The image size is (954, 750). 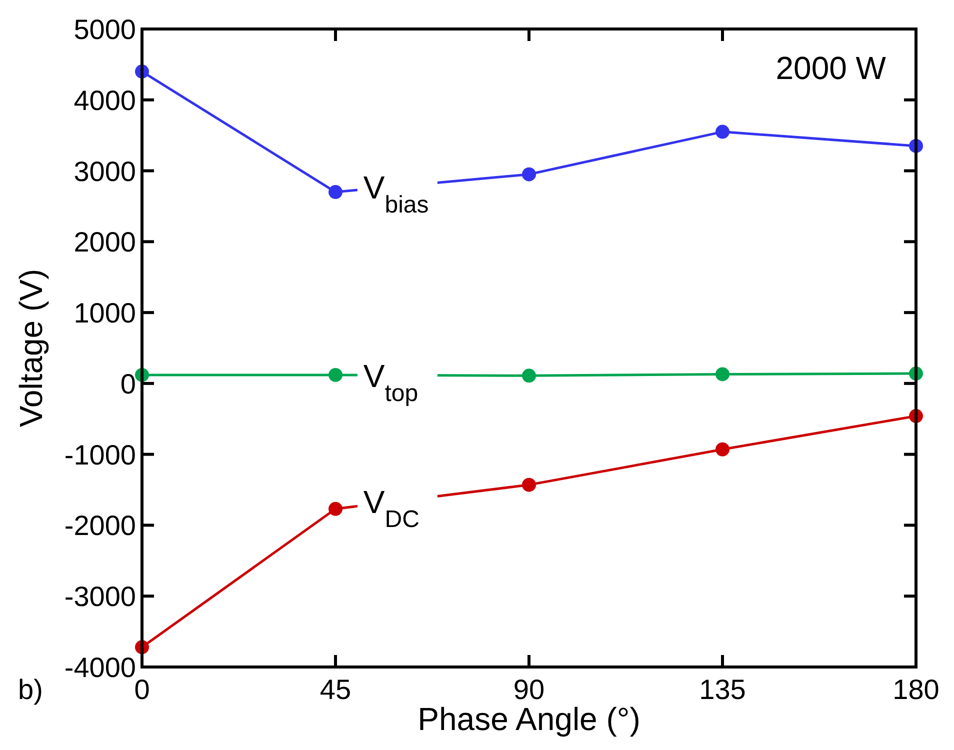 What do you see at coordinates (390, 382) in the screenshot?
I see `series-label: V$_{top}$` at bounding box center [390, 382].